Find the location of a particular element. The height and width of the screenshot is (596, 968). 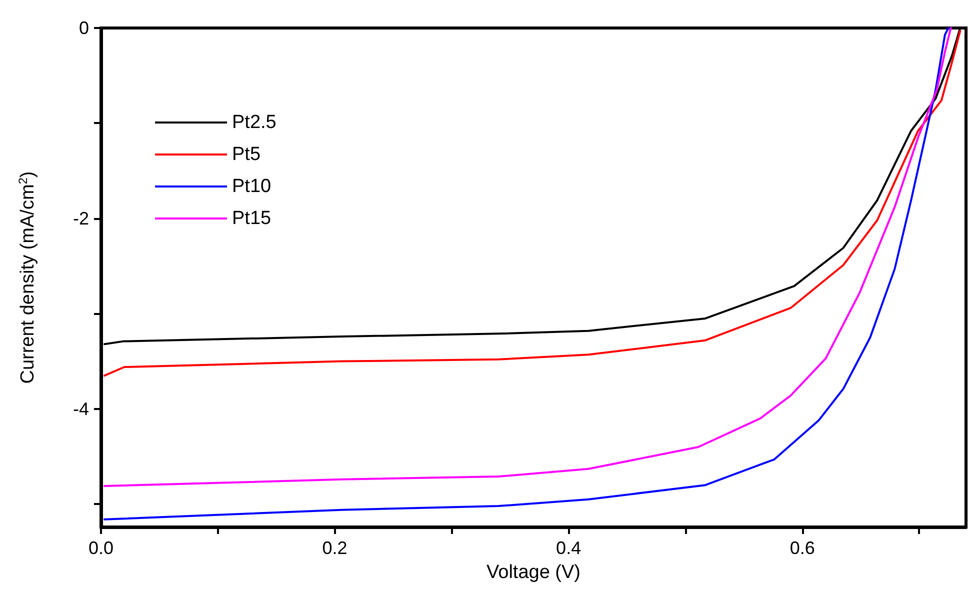

legend-label: Pt5 is located at coordinates (246, 154).